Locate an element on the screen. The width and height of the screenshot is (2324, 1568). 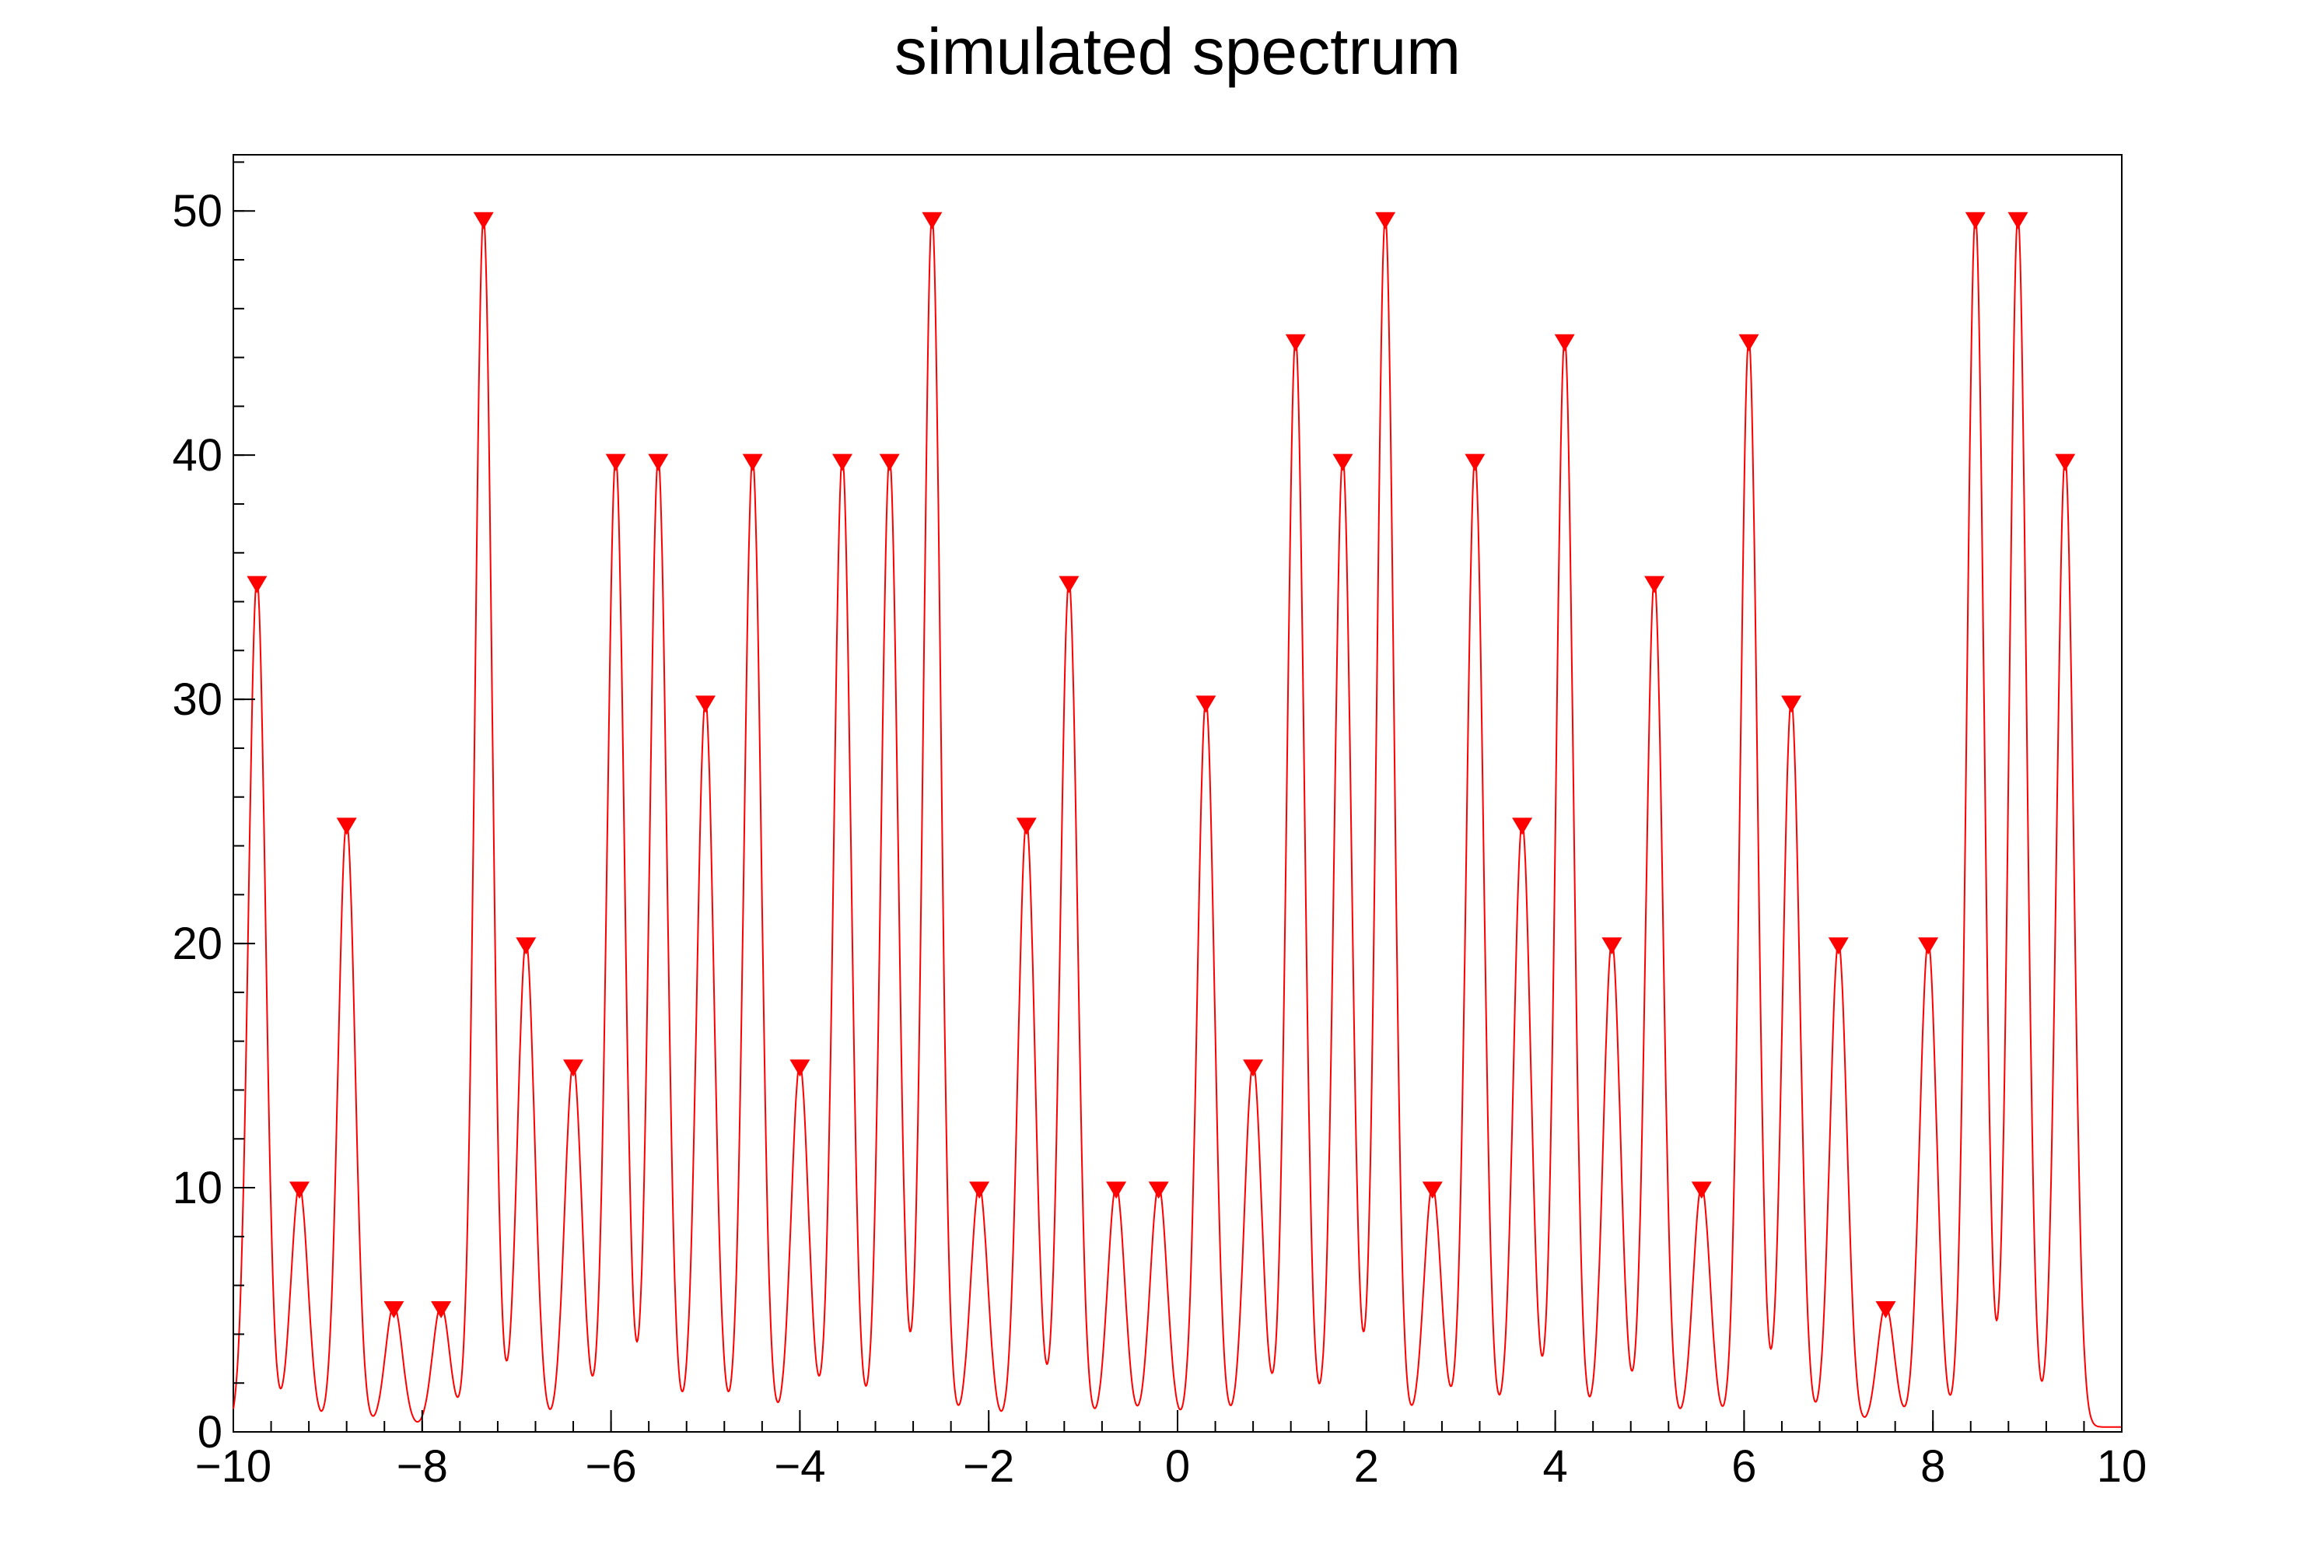
y-tick-label: 20 is located at coordinates (197, 944).